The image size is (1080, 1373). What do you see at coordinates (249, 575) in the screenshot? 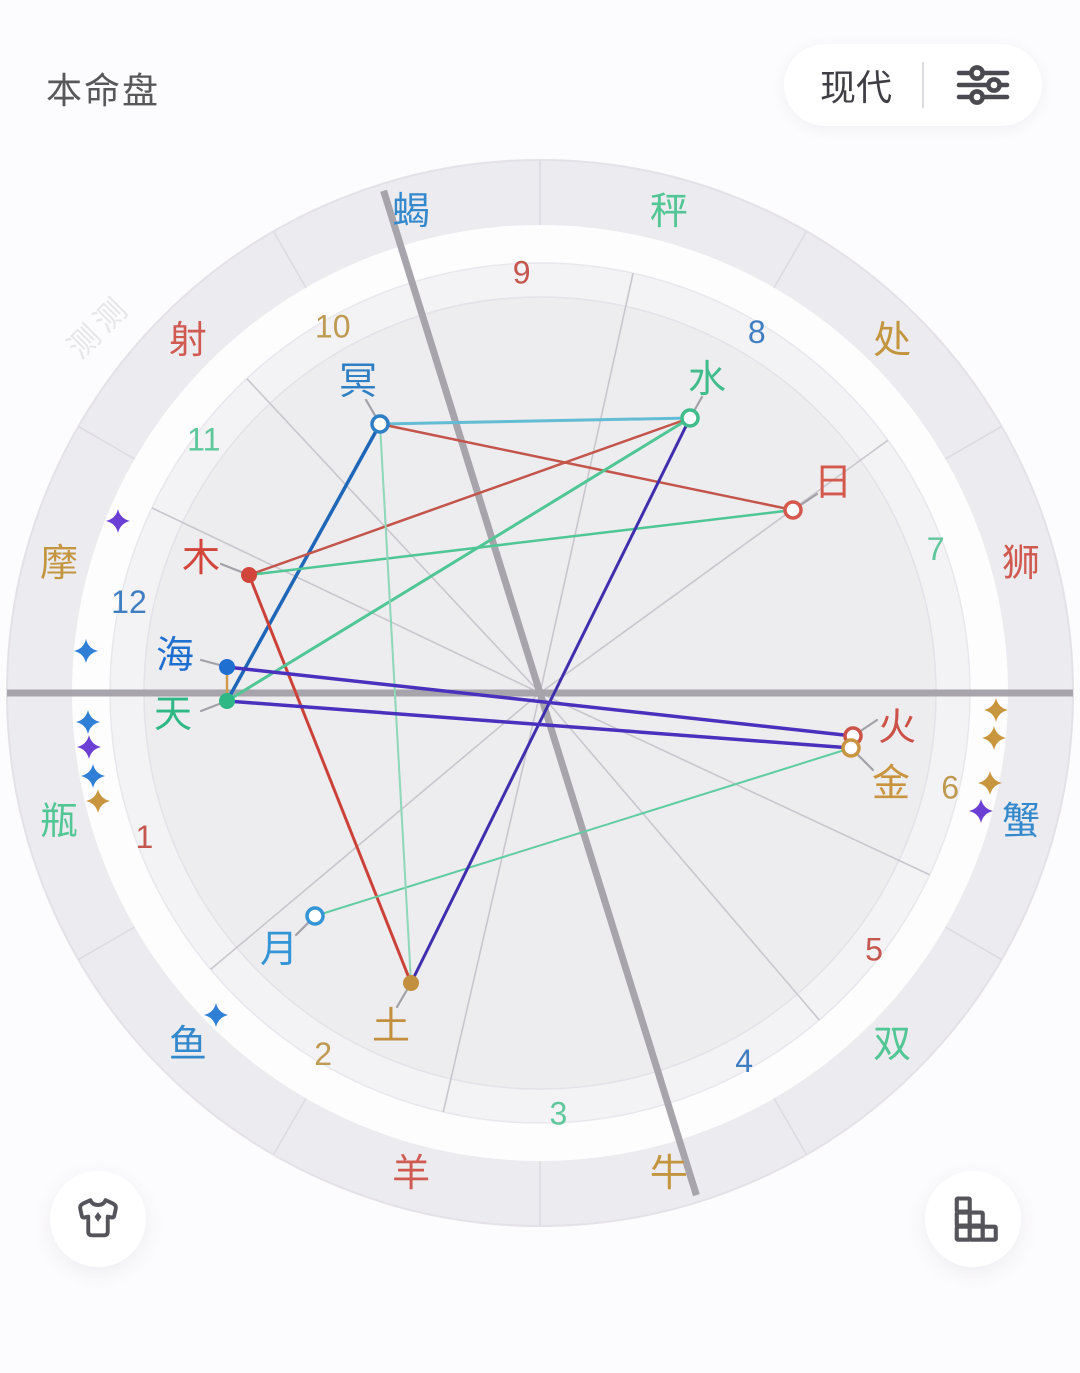
I see `planet-dot-jupiter` at bounding box center [249, 575].